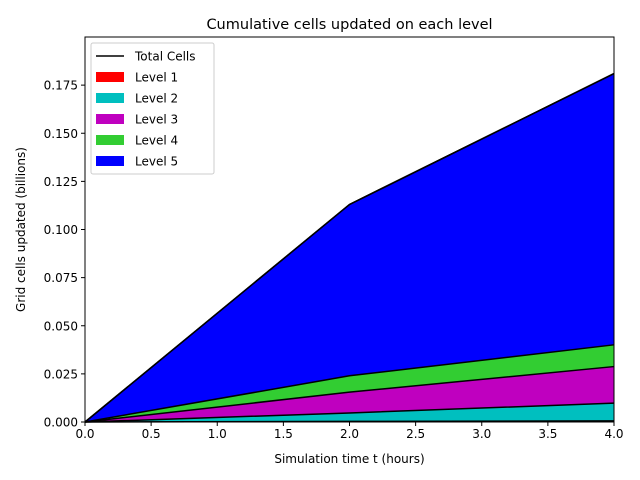  What do you see at coordinates (547, 434) in the screenshot?
I see `x-tick-label: 3.5` at bounding box center [547, 434].